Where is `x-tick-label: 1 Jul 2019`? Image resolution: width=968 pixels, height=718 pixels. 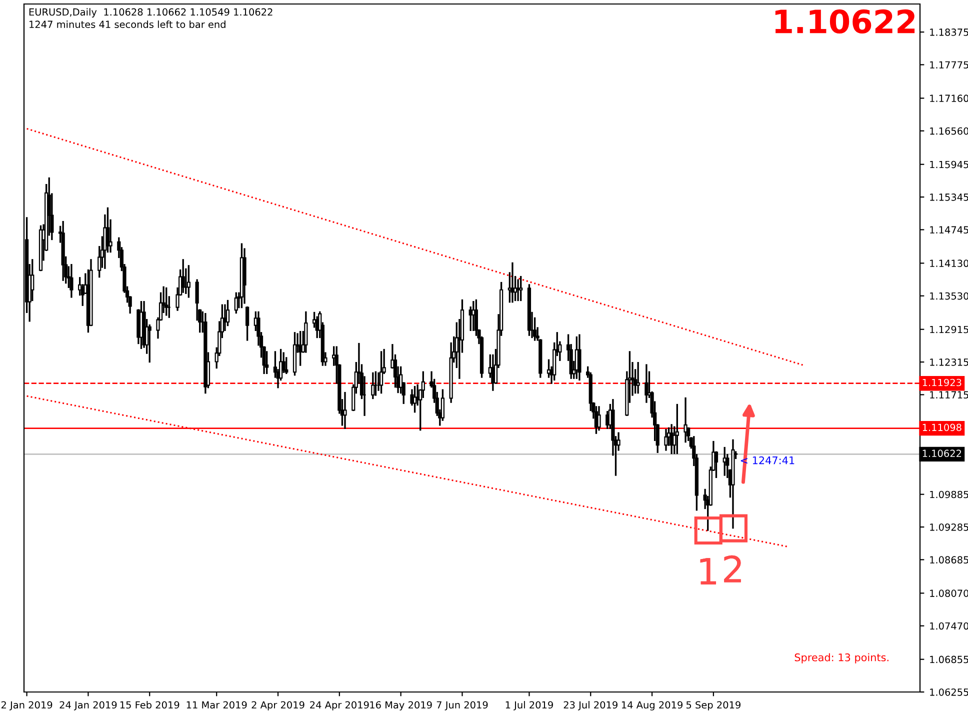
x-tick-label: 1 Jul 2019 is located at coordinates (529, 705).